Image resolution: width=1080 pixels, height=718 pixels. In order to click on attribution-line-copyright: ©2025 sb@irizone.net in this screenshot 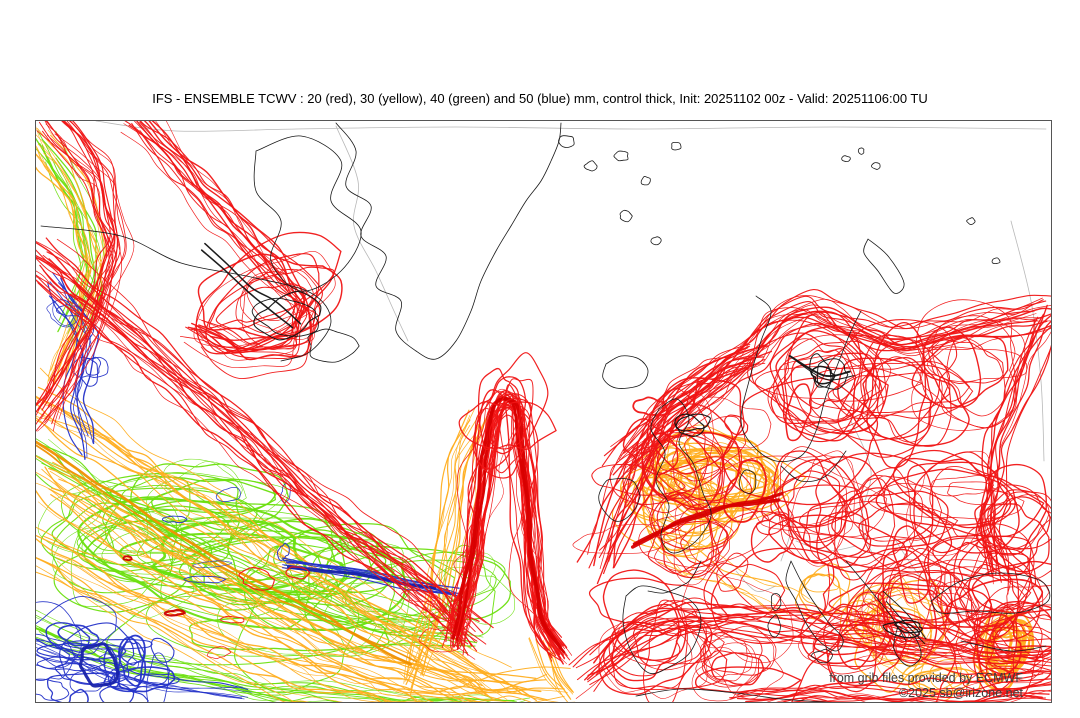, I will do `click(960, 693)`.